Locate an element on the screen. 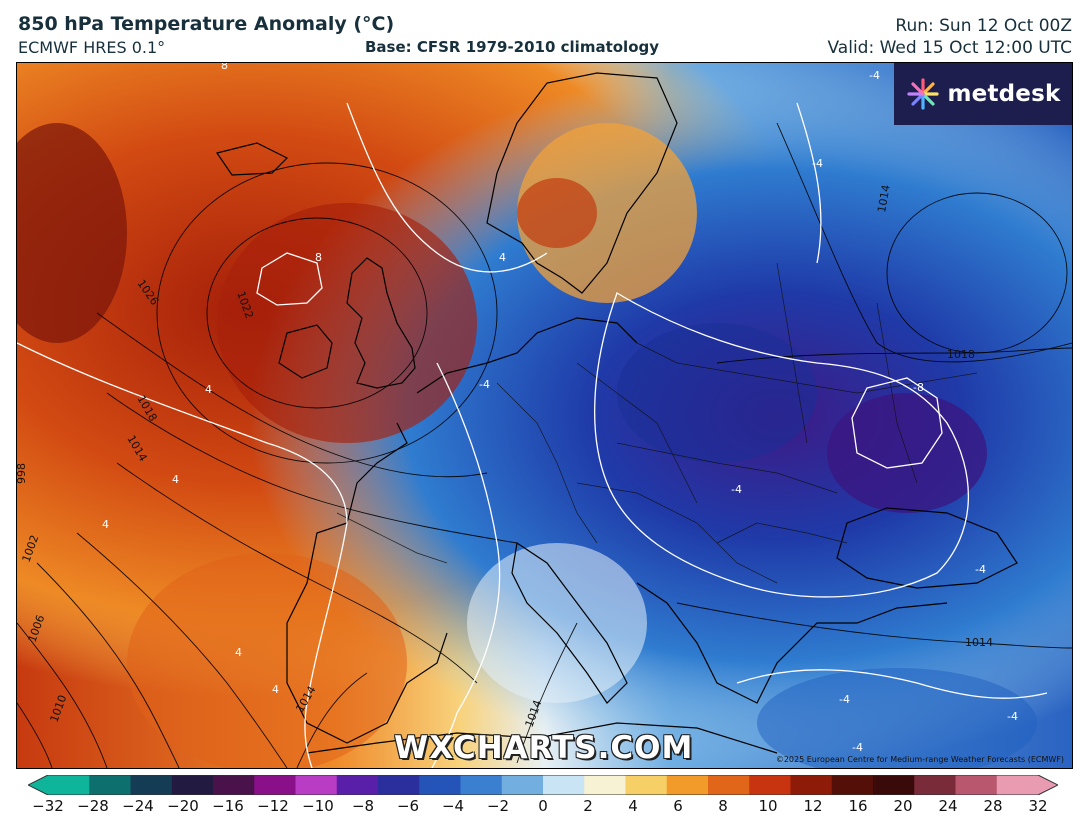  north-africa-coast is located at coordinates (542, 738).